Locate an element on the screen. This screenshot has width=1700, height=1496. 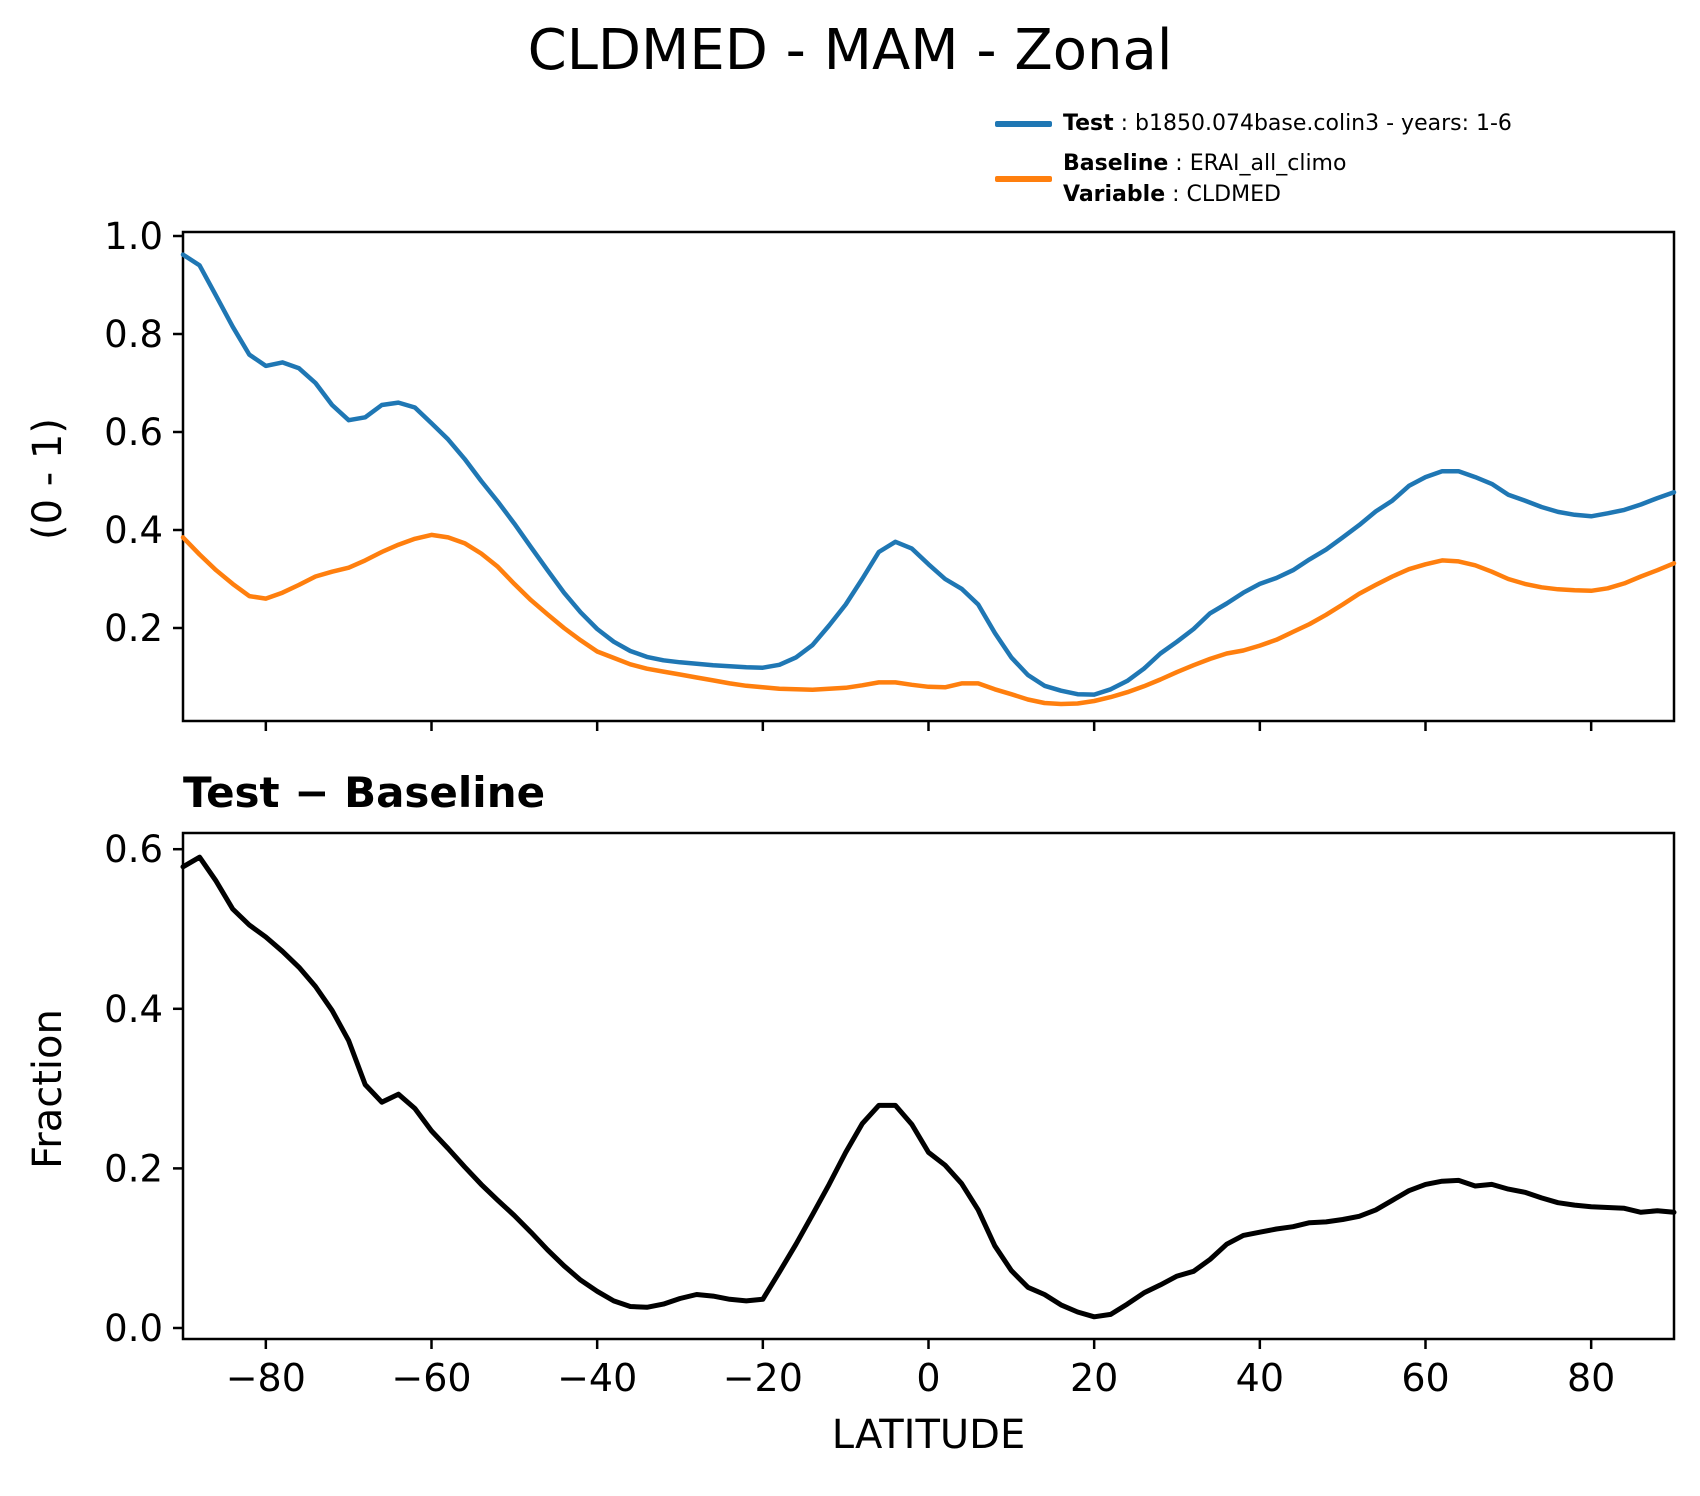
x-tick-label: 20 is located at coordinates (1094, 1378).